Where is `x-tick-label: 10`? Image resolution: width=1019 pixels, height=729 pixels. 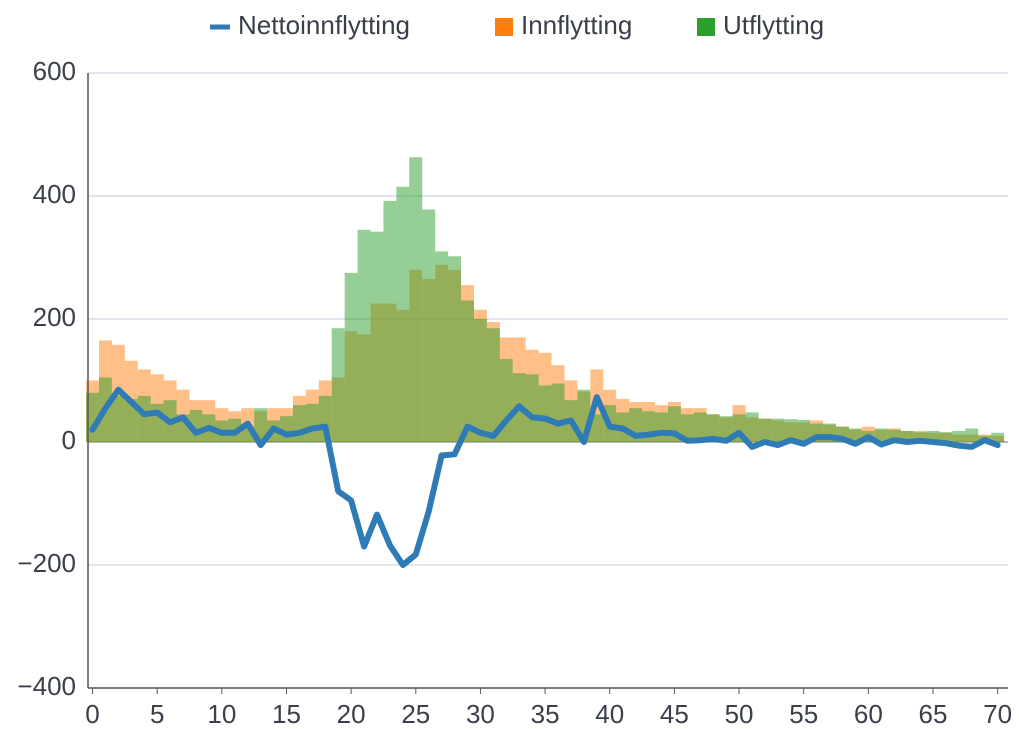
x-tick-label: 10 is located at coordinates (221, 714).